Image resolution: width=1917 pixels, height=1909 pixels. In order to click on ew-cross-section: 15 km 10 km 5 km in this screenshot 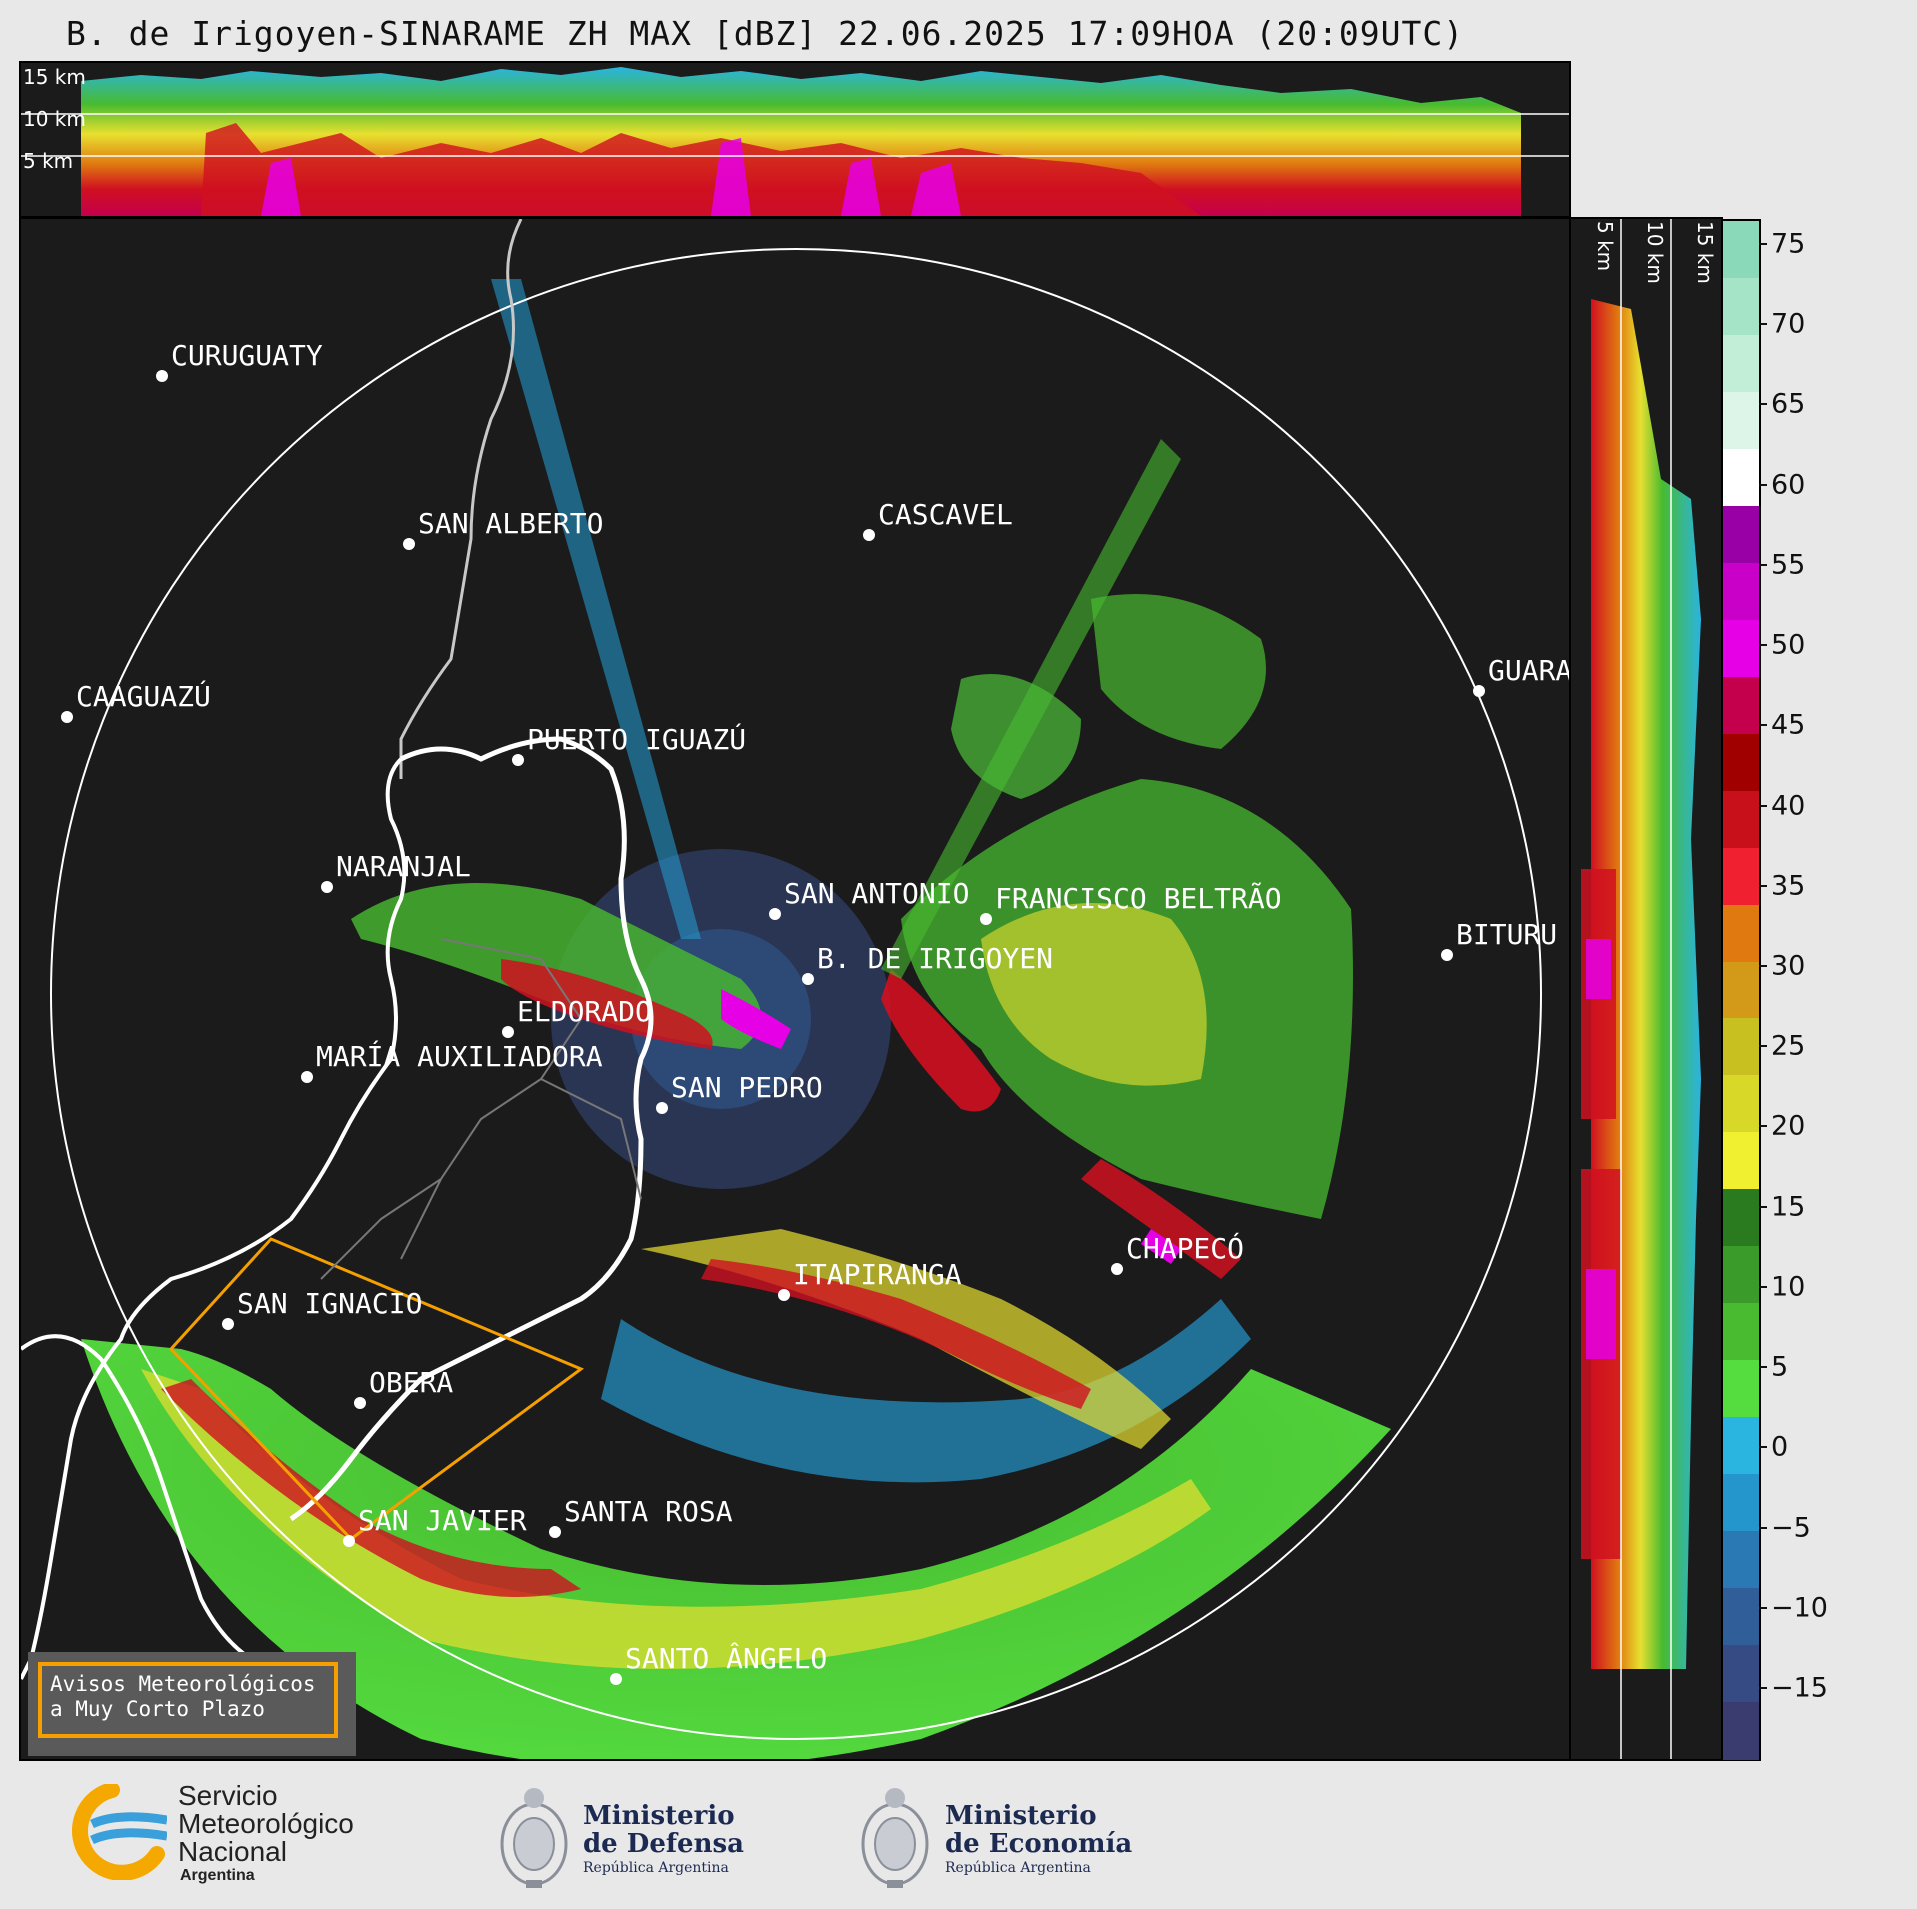, I will do `click(795, 139)`.